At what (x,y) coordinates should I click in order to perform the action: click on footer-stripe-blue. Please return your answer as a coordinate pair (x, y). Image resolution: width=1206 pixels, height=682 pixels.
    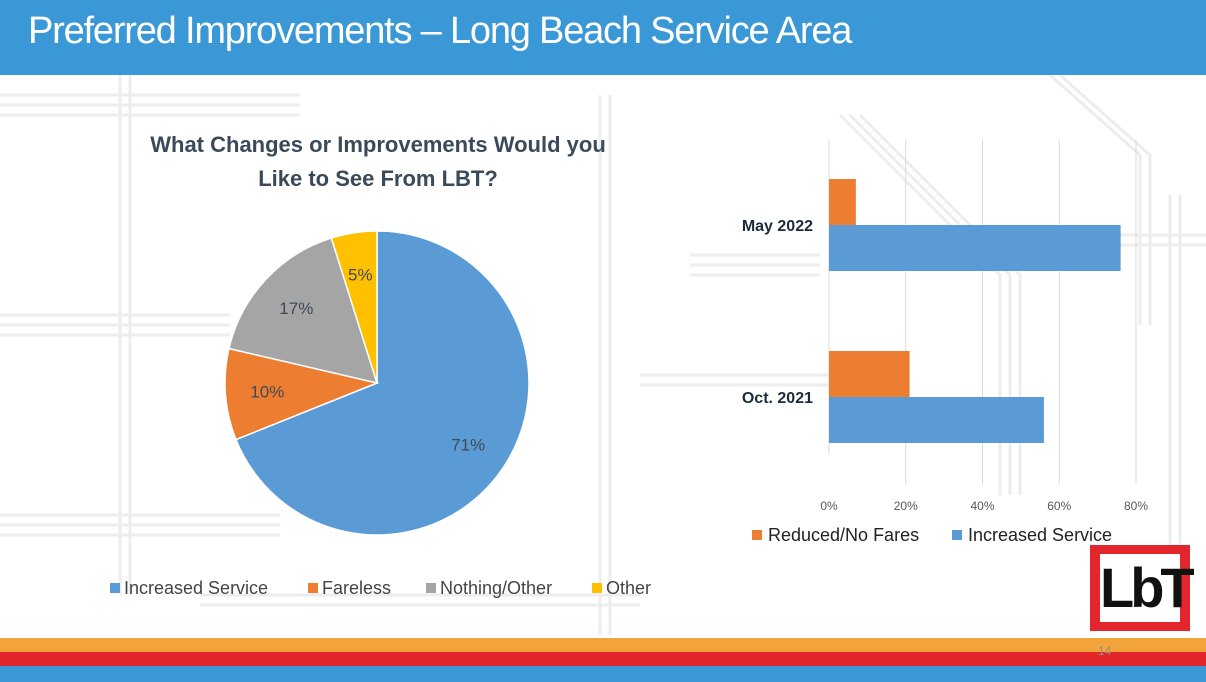
    Looking at the image, I should click on (603, 674).